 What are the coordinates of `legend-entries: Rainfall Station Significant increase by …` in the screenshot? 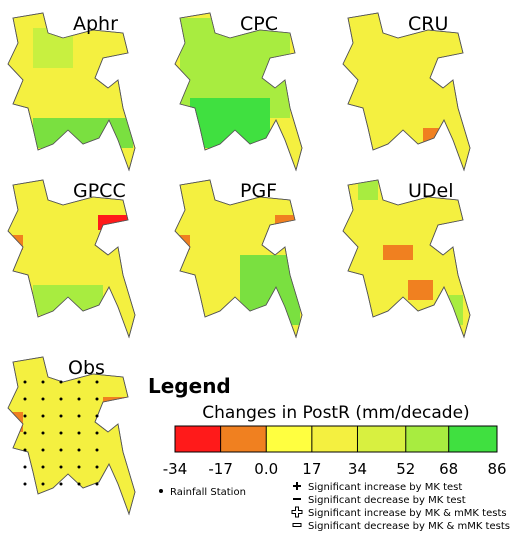 It's located at (334, 507).